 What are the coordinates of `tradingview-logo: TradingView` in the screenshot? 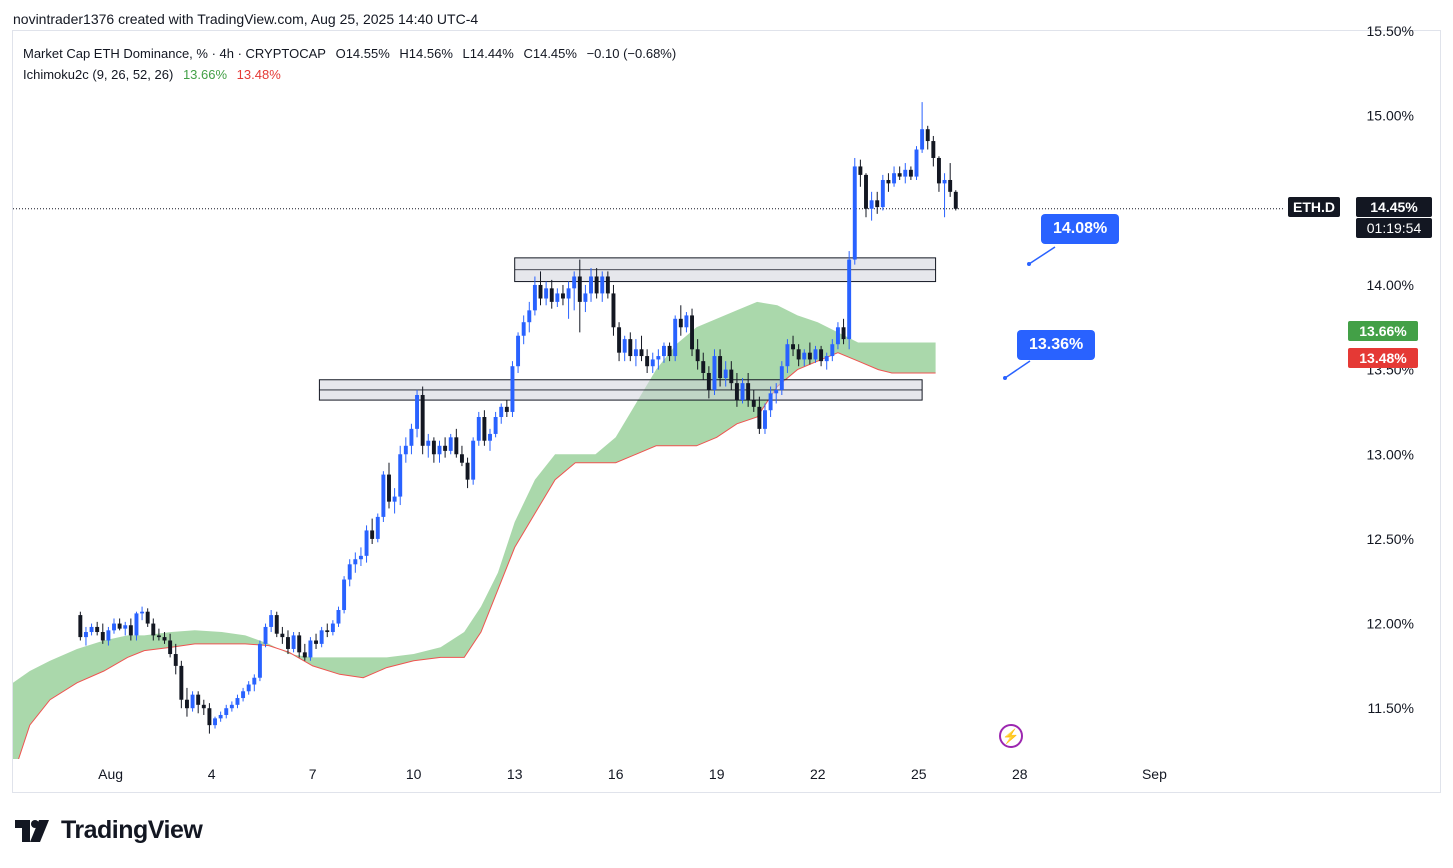 It's located at (109, 830).